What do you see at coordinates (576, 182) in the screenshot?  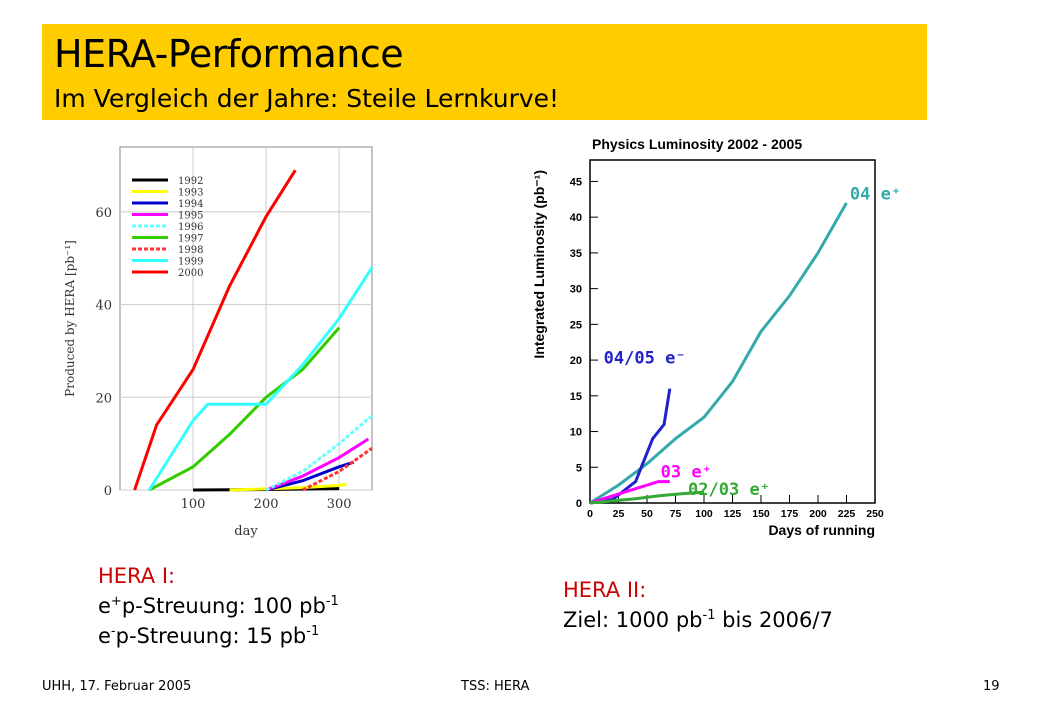 I see `y-tick-label: 45` at bounding box center [576, 182].